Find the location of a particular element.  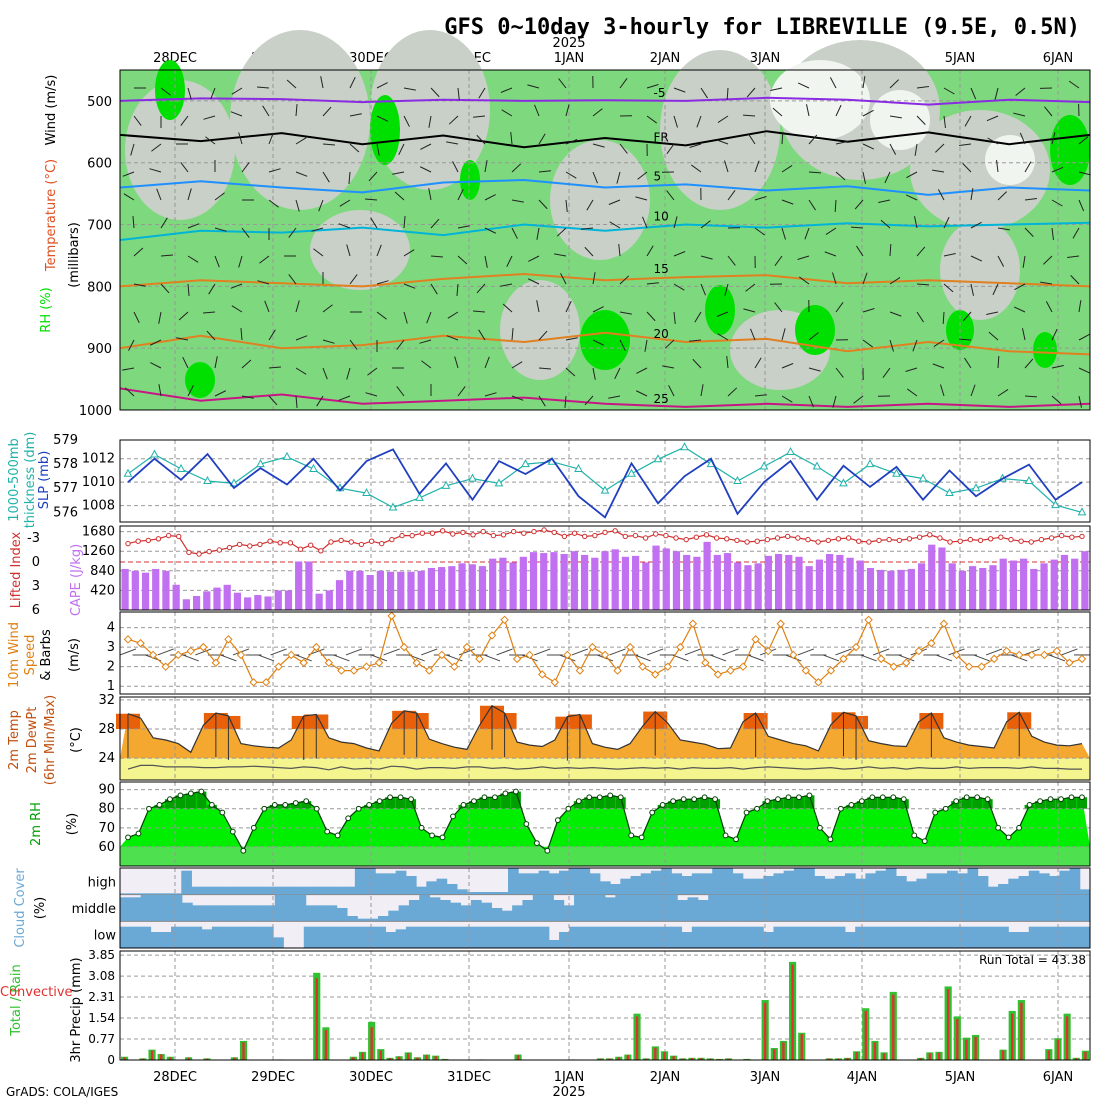

cloud-row-label-2: low is located at coordinates (105, 936).